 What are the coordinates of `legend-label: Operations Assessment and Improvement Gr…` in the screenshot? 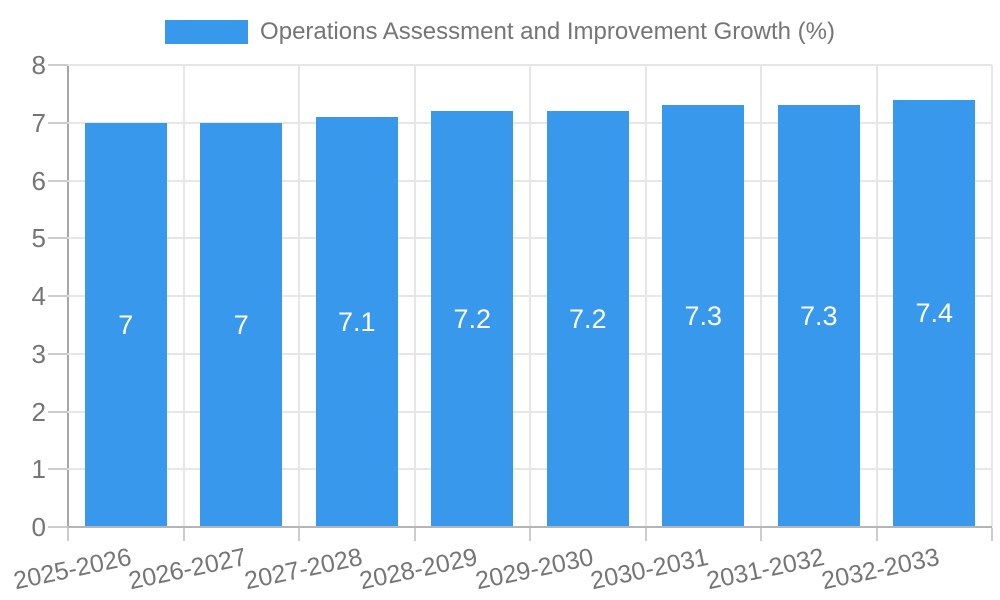 It's located at (547, 31).